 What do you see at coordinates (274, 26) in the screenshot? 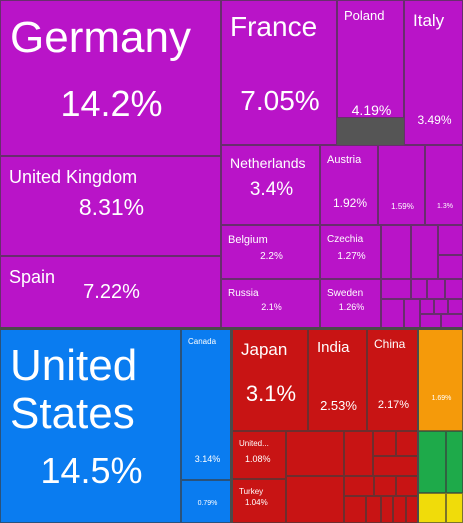
I see `tile-label: France` at bounding box center [274, 26].